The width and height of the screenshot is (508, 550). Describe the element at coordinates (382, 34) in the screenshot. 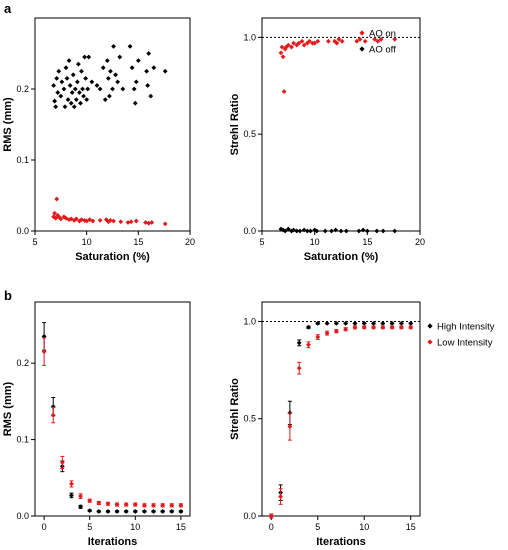

I see `legend-label: AO on` at that location.